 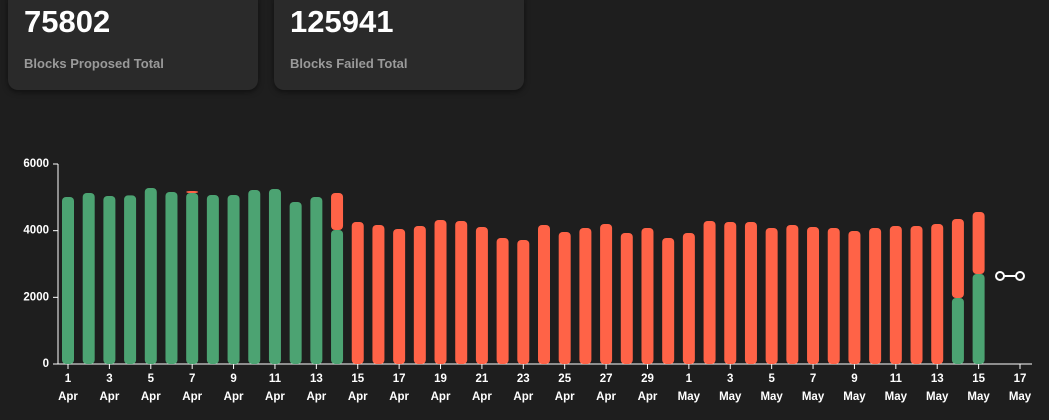 I want to click on x-tick-label: 23 Apr, so click(x=523, y=388).